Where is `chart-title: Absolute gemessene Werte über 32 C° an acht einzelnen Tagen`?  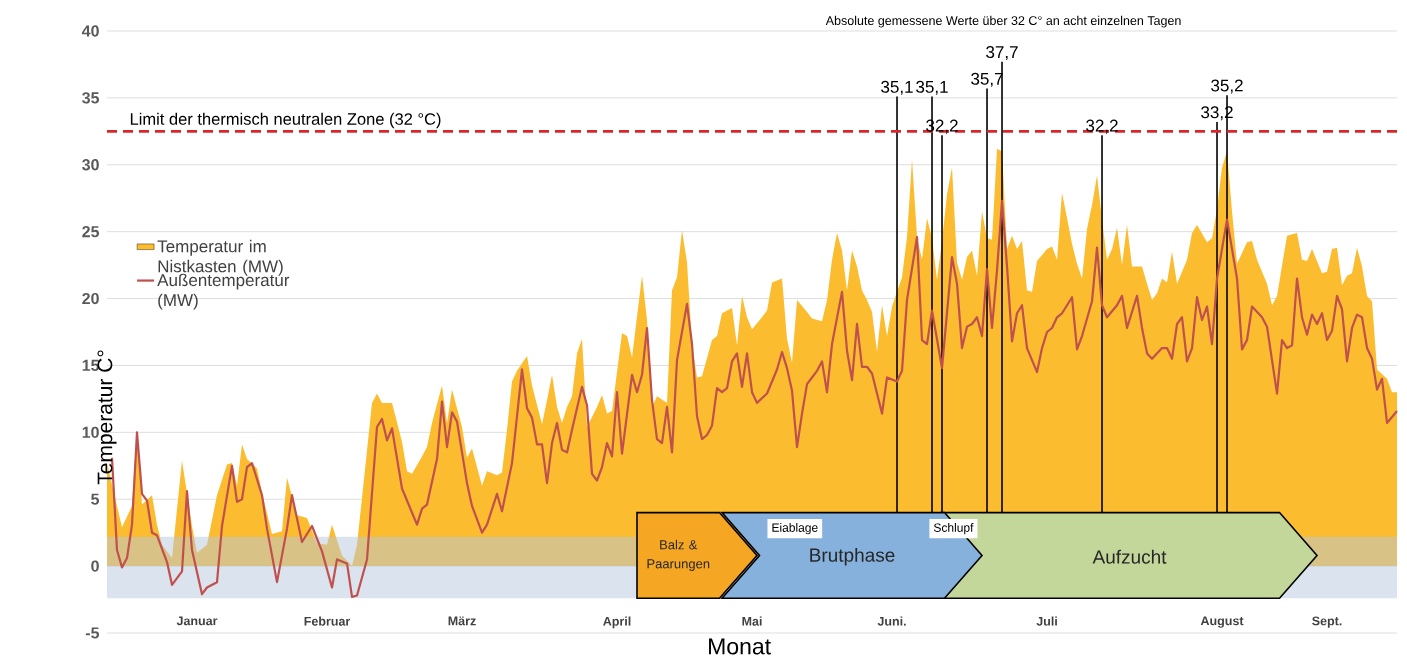 chart-title: Absolute gemessene Werte über 32 C° an acht einzelnen Tagen is located at coordinates (1003, 21).